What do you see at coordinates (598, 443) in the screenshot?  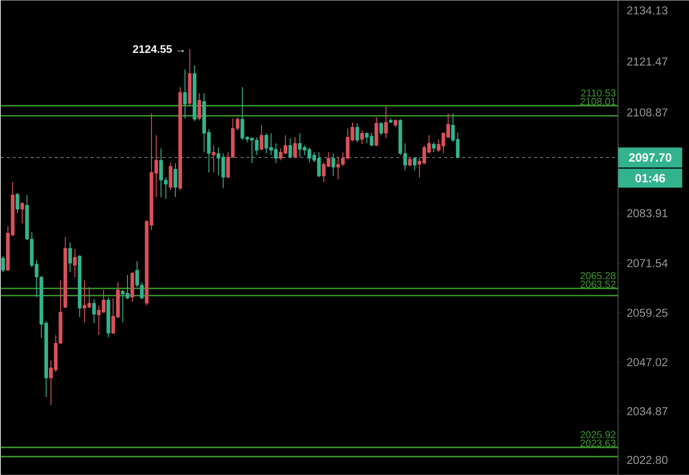 I see `ref-line-label: 2023.63` at bounding box center [598, 443].